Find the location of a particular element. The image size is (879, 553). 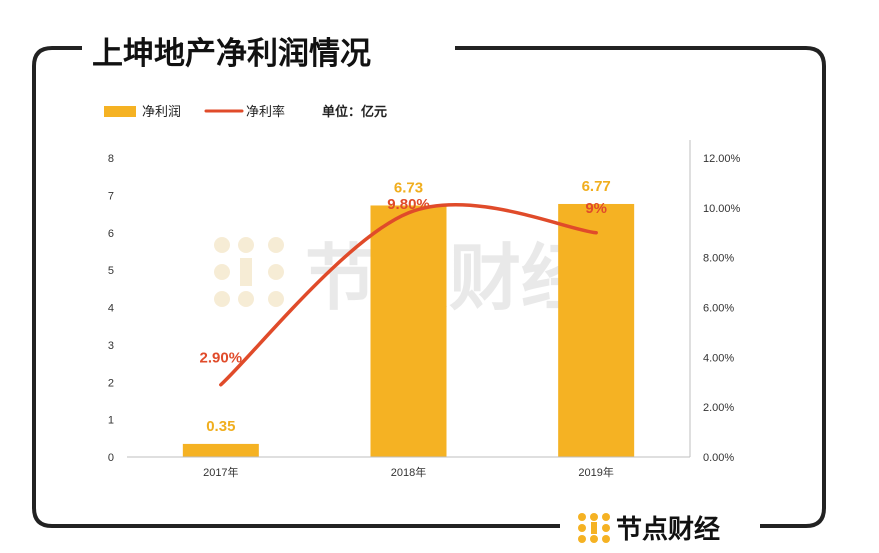

chart-title: 上坤地产净利润情况 is located at coordinates (231, 54).